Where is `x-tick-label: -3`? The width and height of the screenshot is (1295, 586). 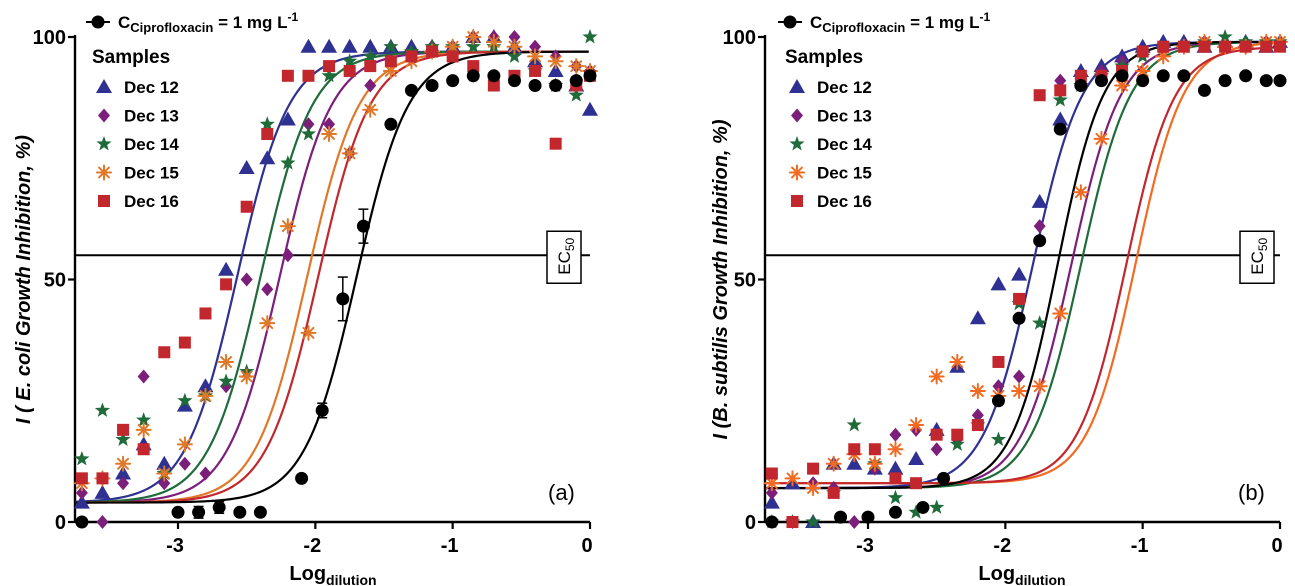
x-tick-label: -3 is located at coordinates (865, 546).